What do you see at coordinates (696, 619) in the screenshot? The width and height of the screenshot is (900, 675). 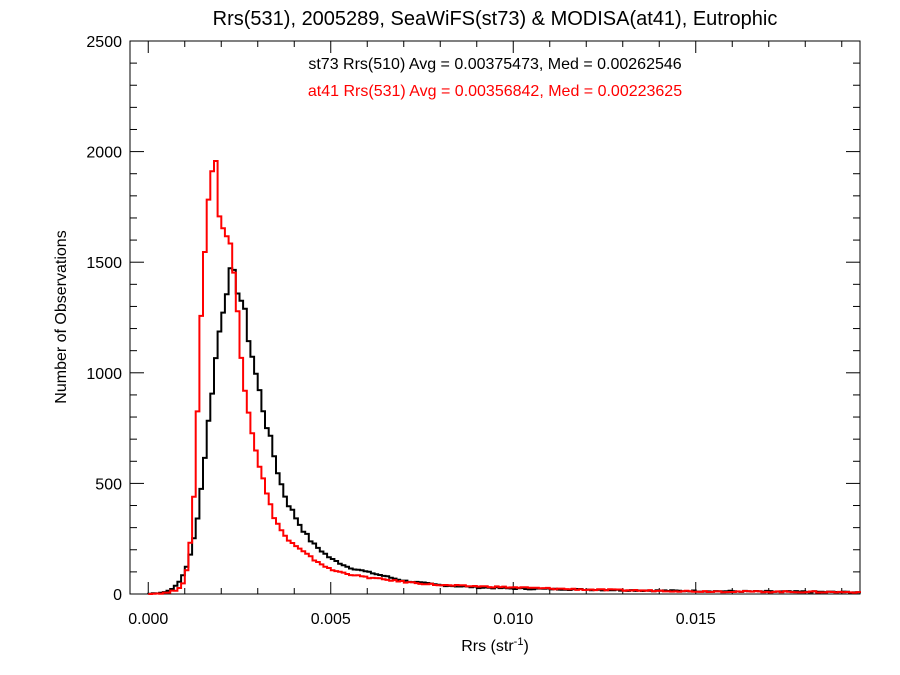 I see `x-tick-label: 0.015` at bounding box center [696, 619].